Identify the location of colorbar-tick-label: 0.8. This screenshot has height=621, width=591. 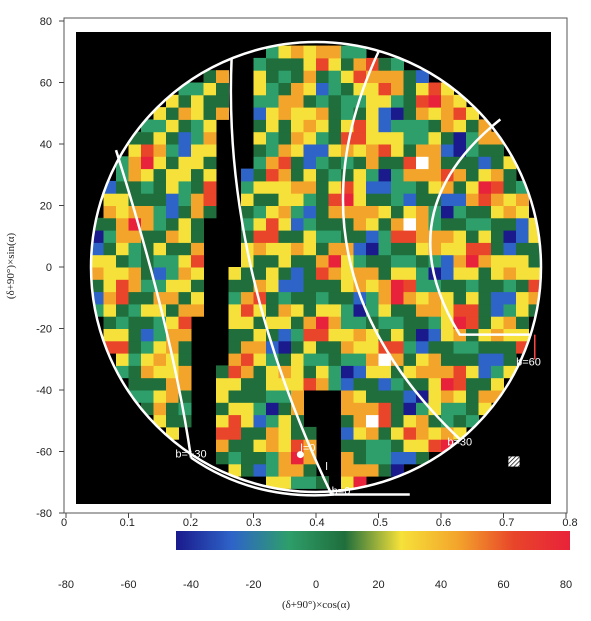
(569, 523).